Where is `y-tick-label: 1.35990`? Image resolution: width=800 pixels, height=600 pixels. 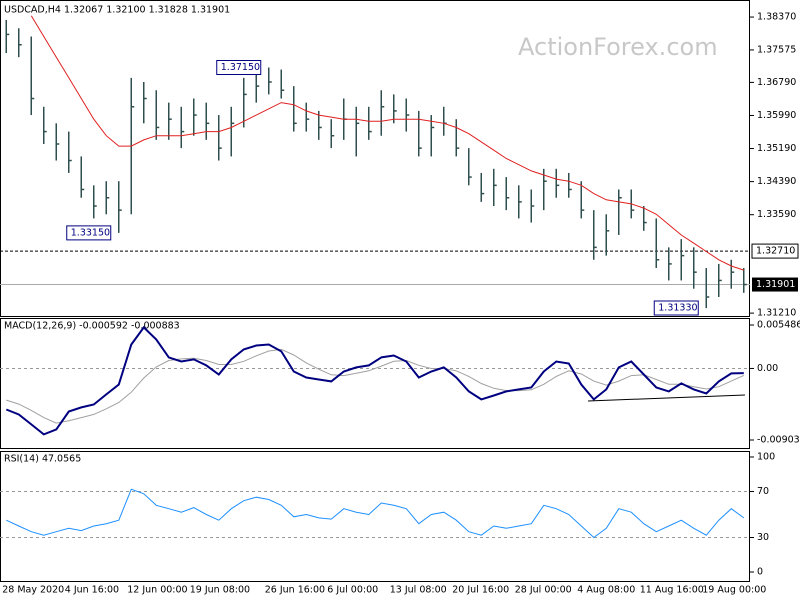
y-tick-label: 1.35990 is located at coordinates (776, 115).